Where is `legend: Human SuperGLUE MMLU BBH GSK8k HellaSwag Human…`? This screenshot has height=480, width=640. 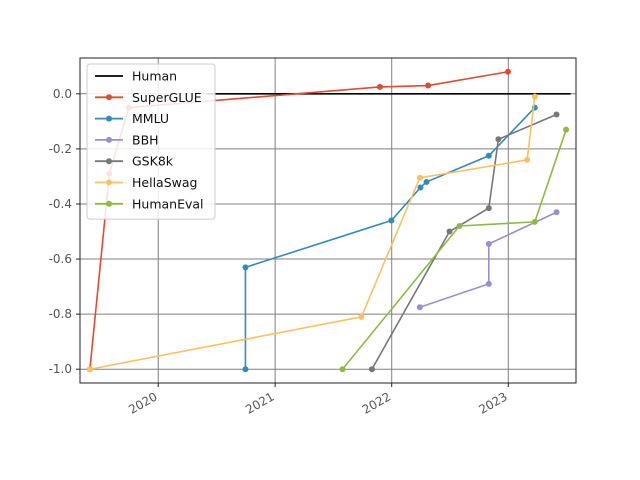
legend: Human SuperGLUE MMLU BBH GSK8k HellaSwag Human… is located at coordinates (151, 141).